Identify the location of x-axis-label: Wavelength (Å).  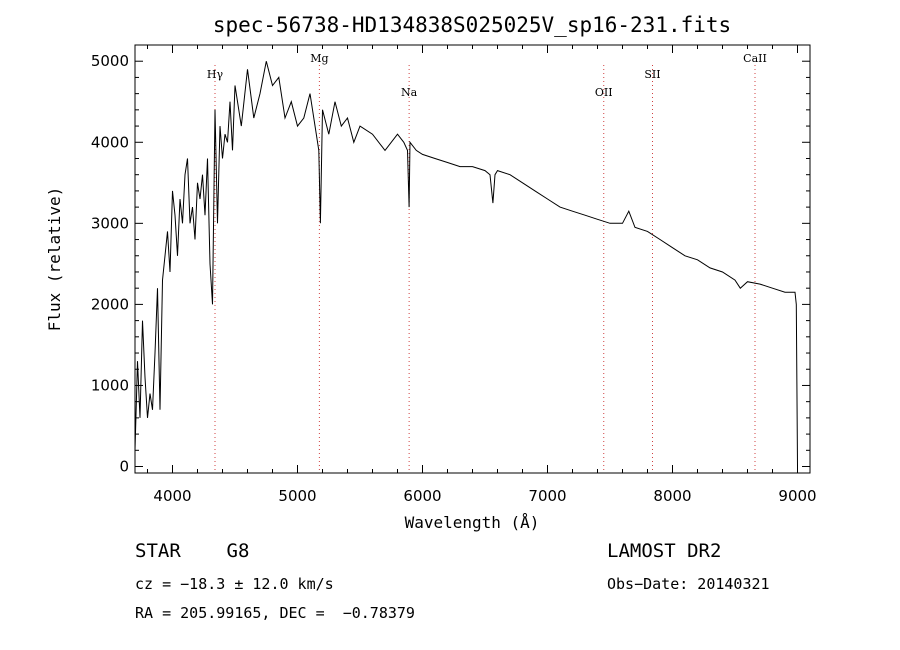
(472, 522).